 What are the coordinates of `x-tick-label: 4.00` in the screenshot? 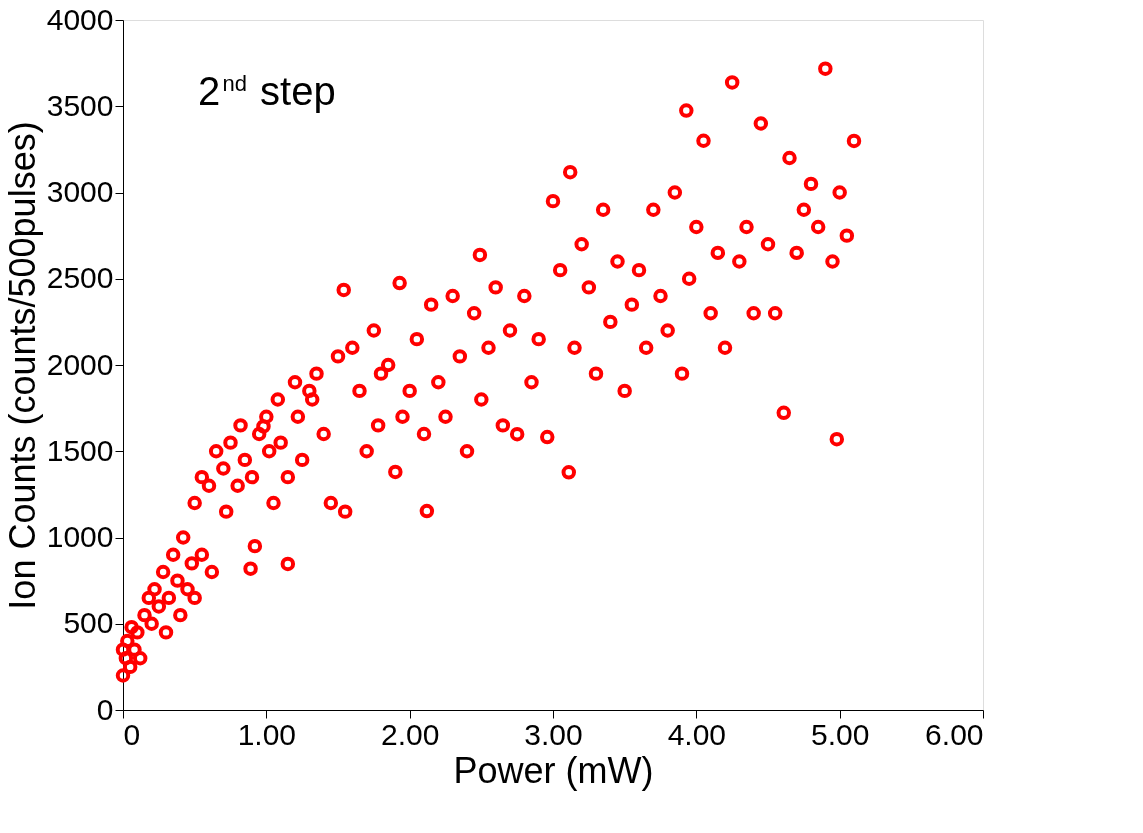 It's located at (697, 734).